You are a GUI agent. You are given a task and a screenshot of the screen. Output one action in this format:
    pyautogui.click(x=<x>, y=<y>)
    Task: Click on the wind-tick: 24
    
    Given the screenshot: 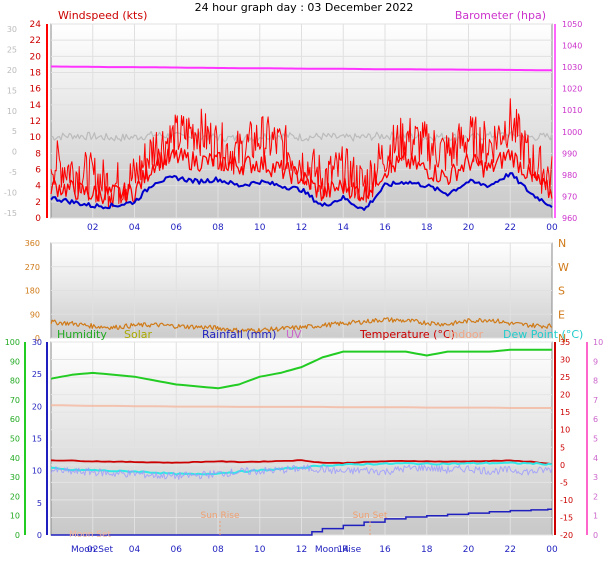 What is the action you would take?
    pyautogui.click(x=36, y=25)
    